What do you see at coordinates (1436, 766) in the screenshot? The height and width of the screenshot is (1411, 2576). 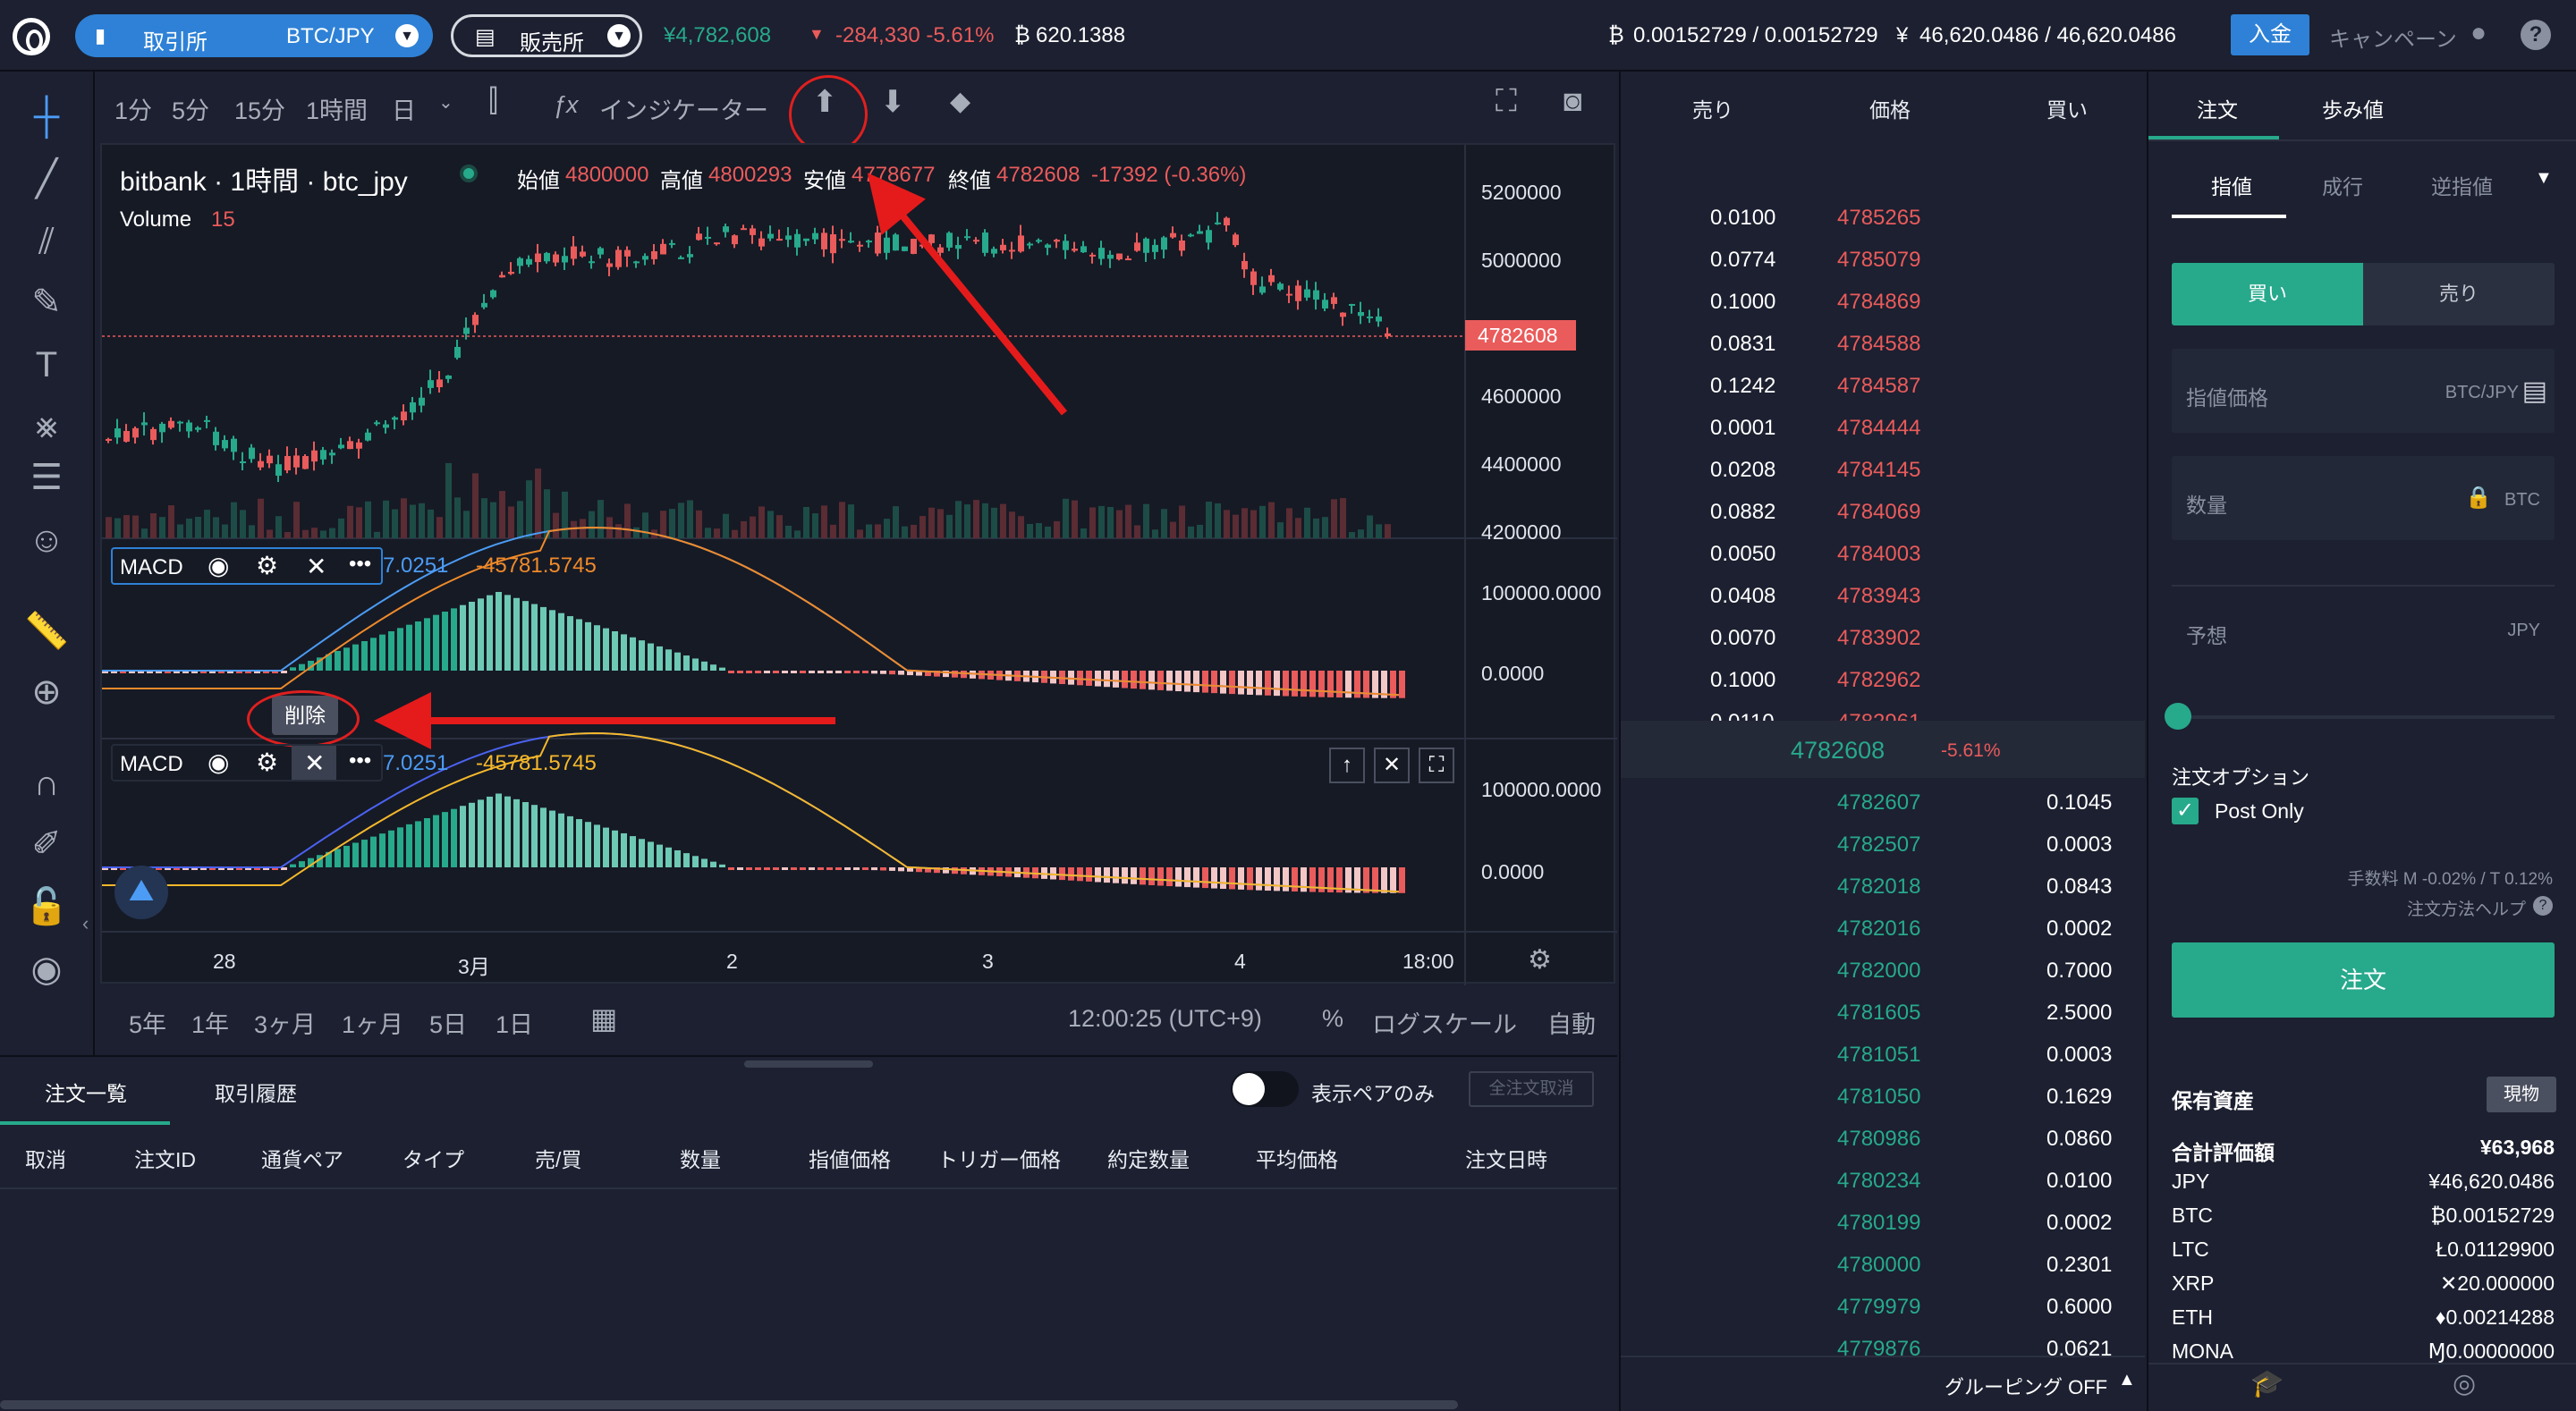 I see `maximize-icon: ⛶` at bounding box center [1436, 766].